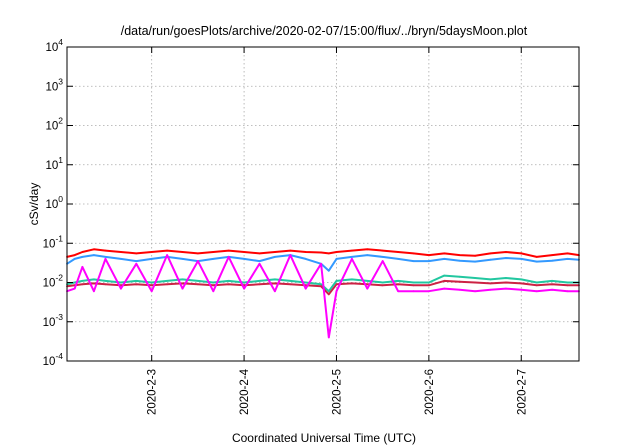  What do you see at coordinates (60, 160) in the screenshot?
I see `y-tick-exponent: 1` at bounding box center [60, 160].